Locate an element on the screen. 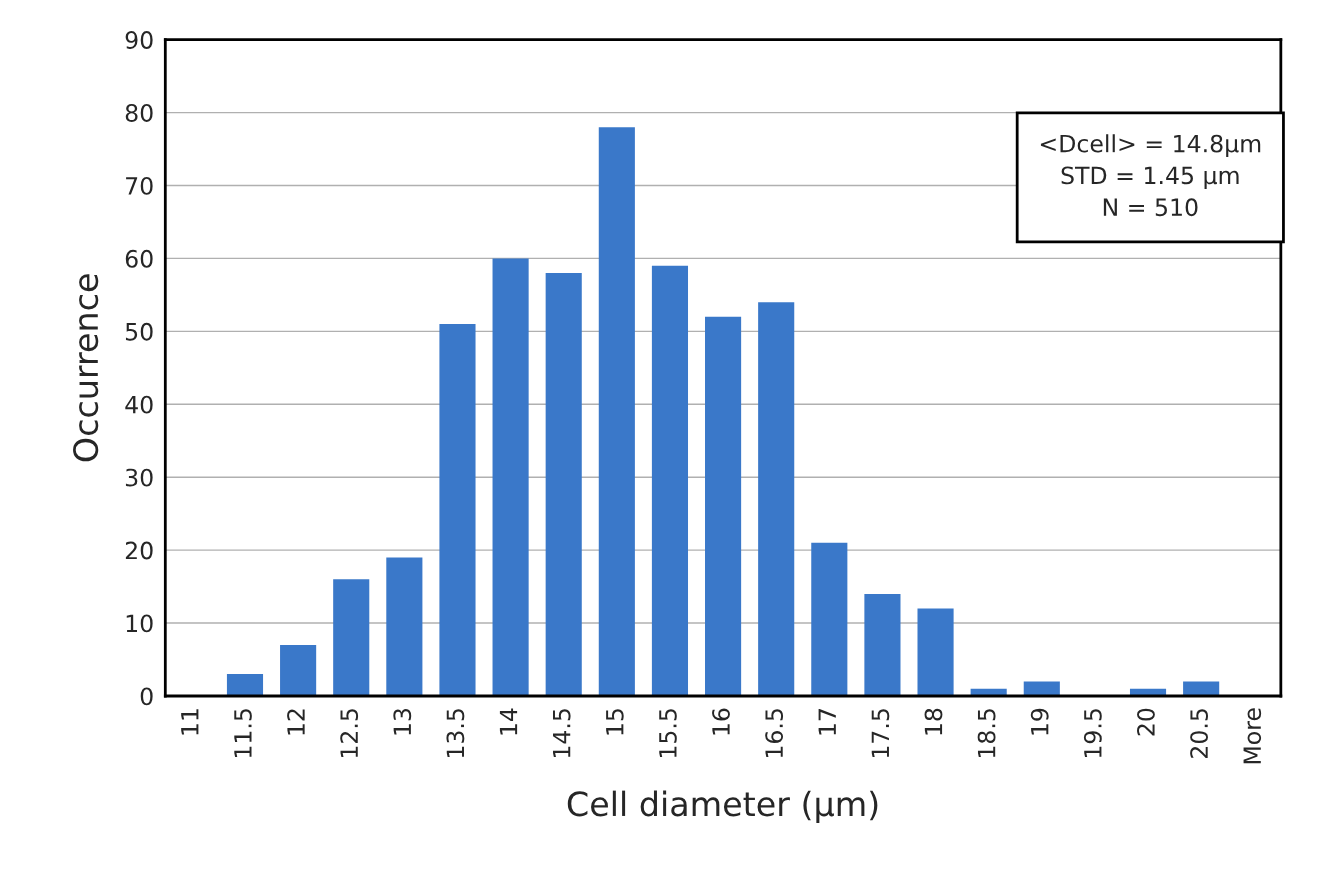 This screenshot has height=881, width=1344. x-tick-label: 13.5 is located at coordinates (455, 733).